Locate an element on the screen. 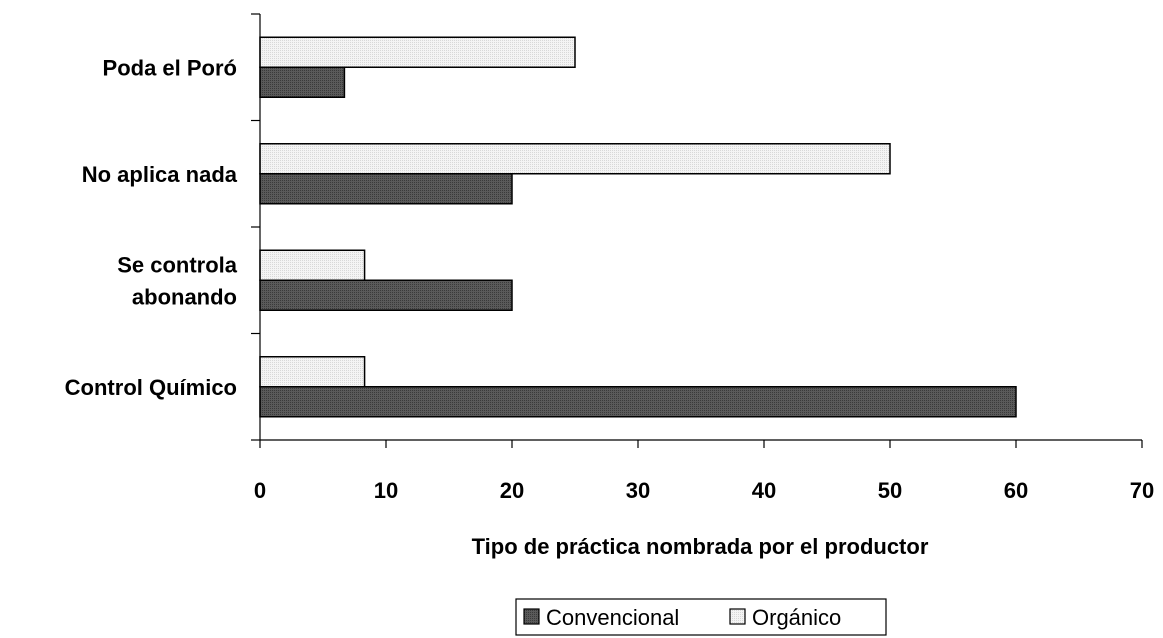 Image resolution: width=1163 pixels, height=638 pixels. x-tick-label: 20 is located at coordinates (512, 490).